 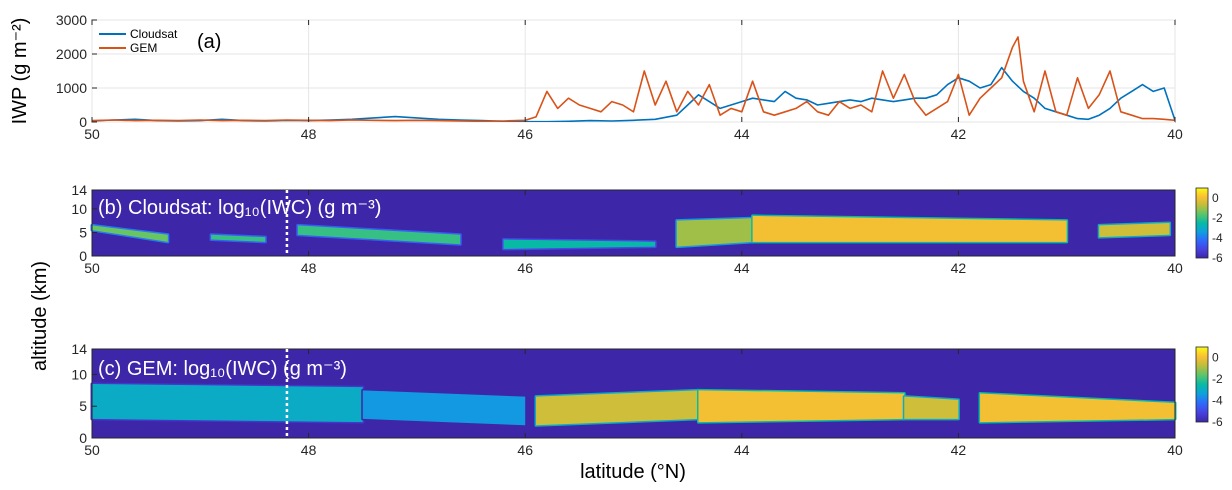 What do you see at coordinates (239, 208) in the screenshot?
I see `panel-b-title: (b) Cloudsat: log₁₀(IWC) (g m⁻³)` at bounding box center [239, 208].